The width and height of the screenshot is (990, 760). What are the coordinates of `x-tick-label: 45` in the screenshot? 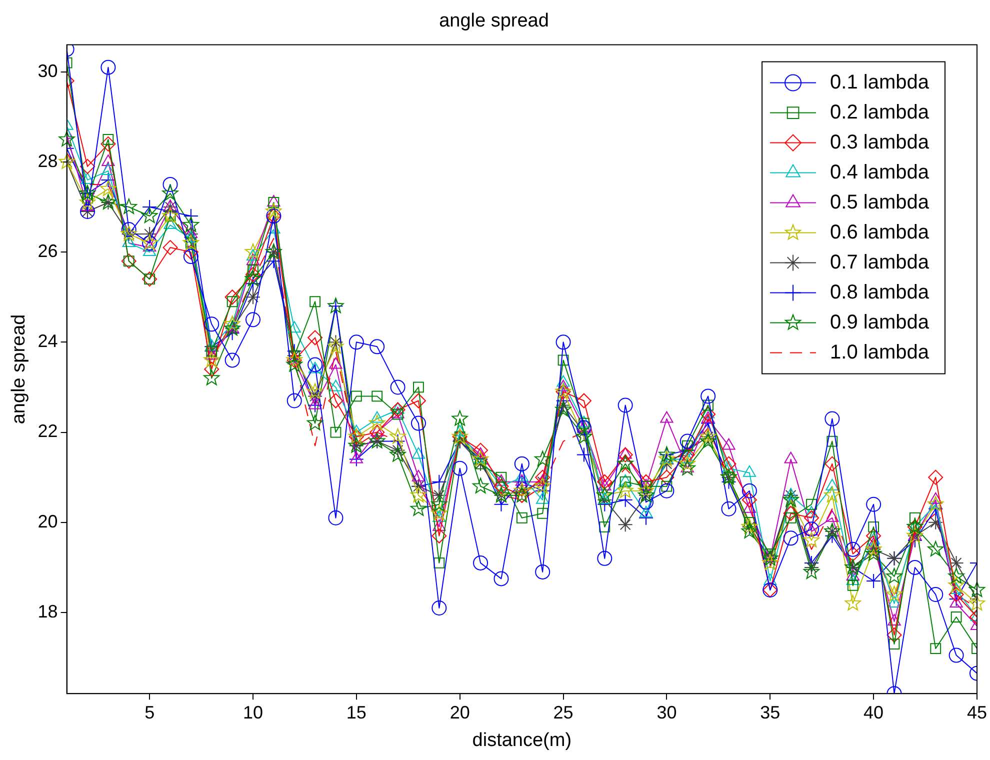 It's located at (977, 712).